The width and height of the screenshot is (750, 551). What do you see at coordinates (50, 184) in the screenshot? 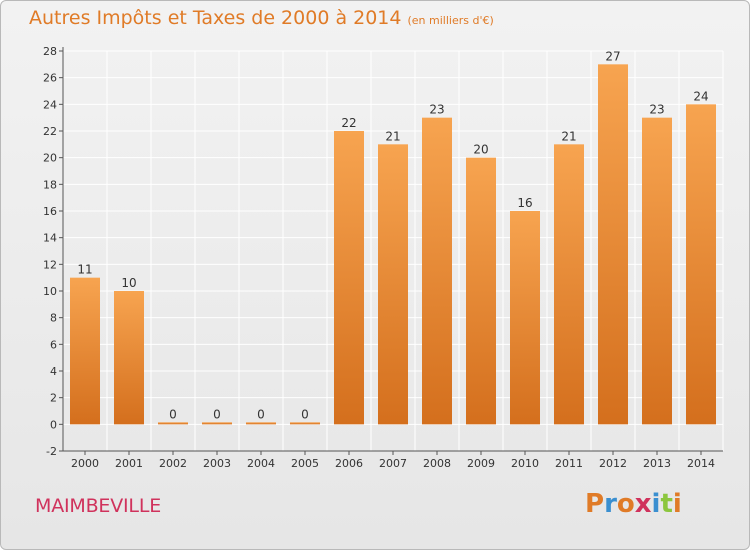
I see `y-tick-label: 18` at bounding box center [50, 184].